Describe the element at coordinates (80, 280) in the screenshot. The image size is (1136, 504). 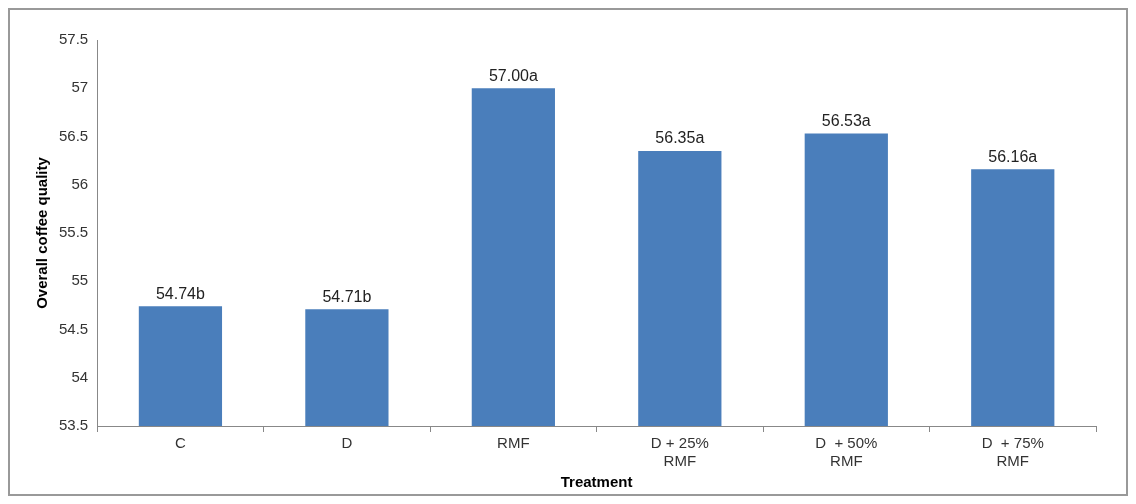
I see `y-tick-label: 55` at that location.